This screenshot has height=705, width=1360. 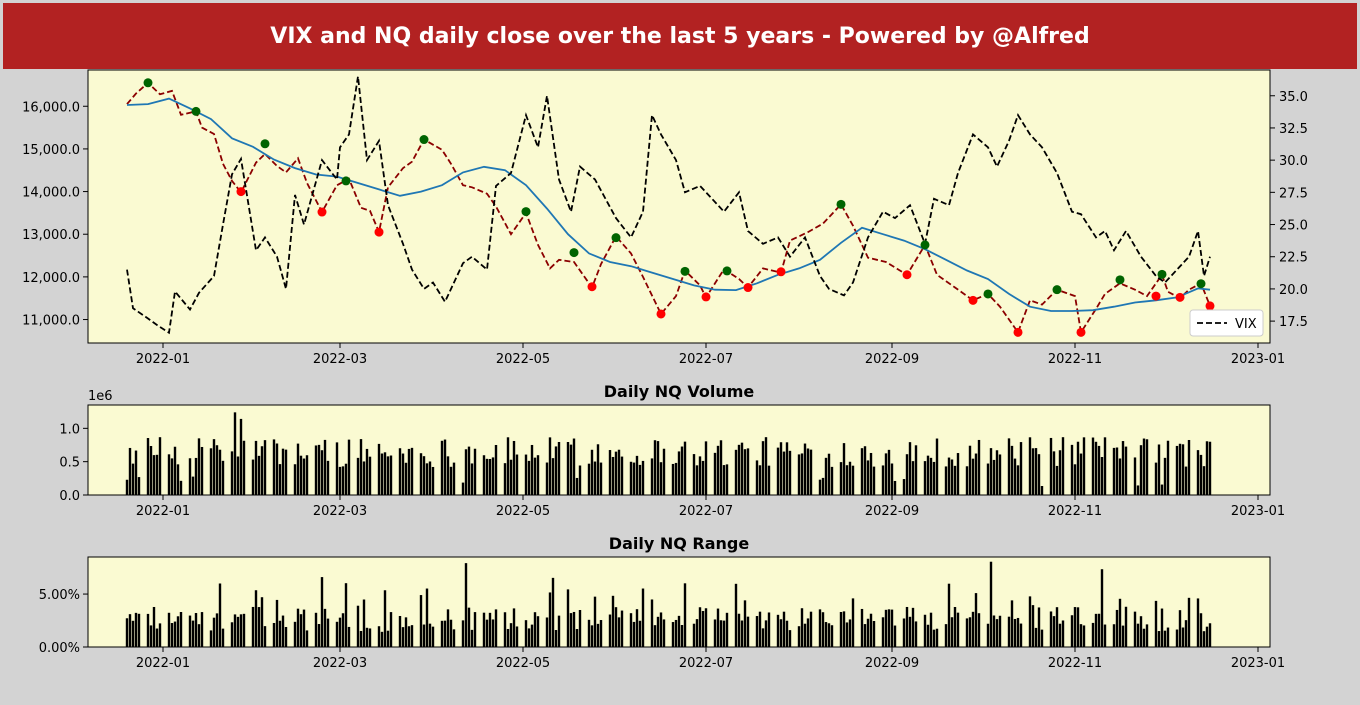 I want to click on range-x-tick-label: 2022-09, so click(x=892, y=663).